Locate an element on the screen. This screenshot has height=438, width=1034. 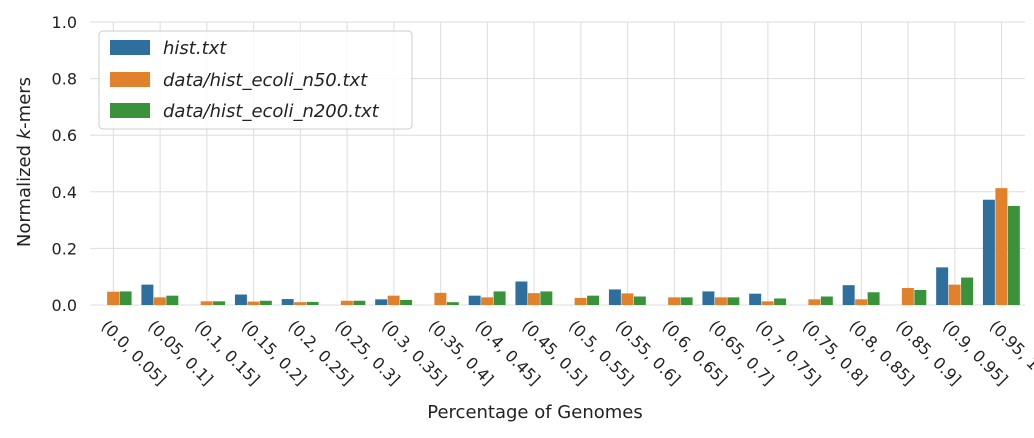
legend-label-n200: data/hist_ecoli_n200.txt is located at coordinates (271, 111).